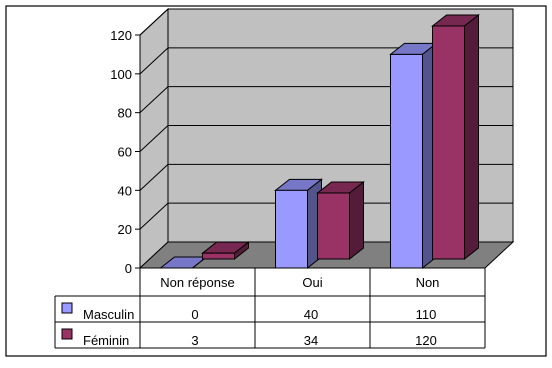 This screenshot has height=368, width=552. I want to click on table-cell-masculin-oui: 40, so click(311, 314).